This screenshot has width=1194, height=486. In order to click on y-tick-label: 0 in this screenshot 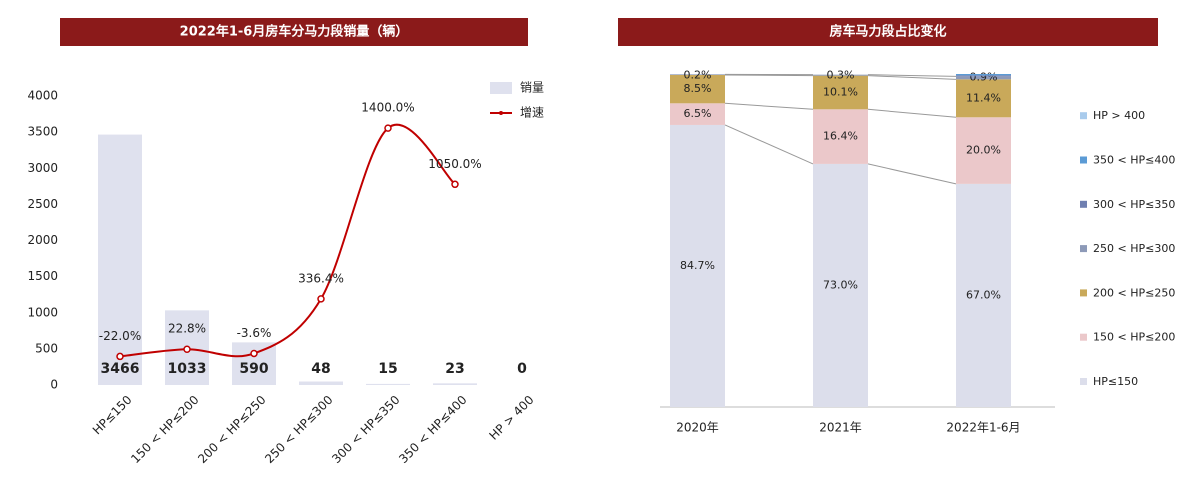, I will do `click(54, 385)`.